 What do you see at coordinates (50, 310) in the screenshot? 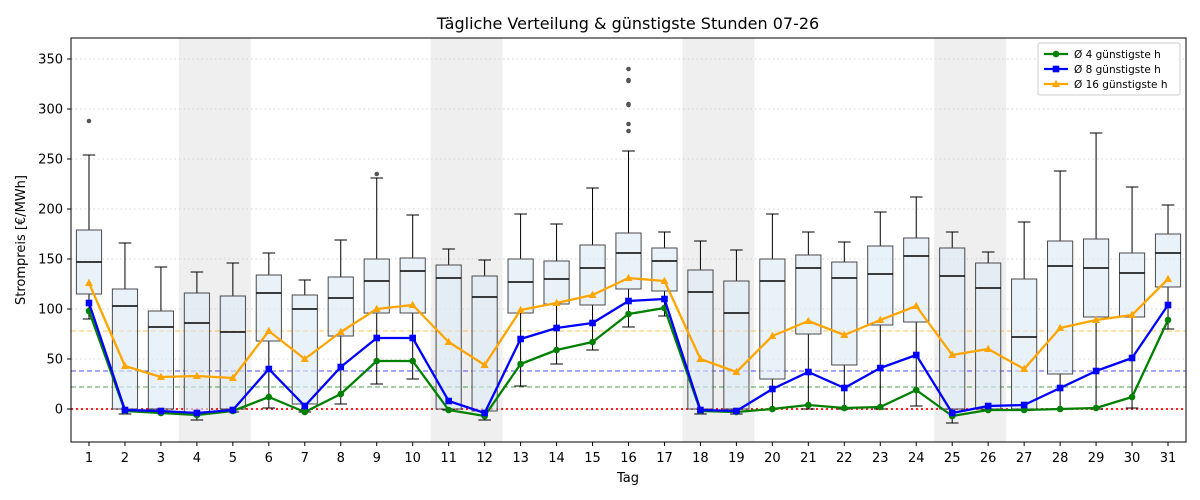
I see `y-tick-label-100: 100` at bounding box center [50, 310].